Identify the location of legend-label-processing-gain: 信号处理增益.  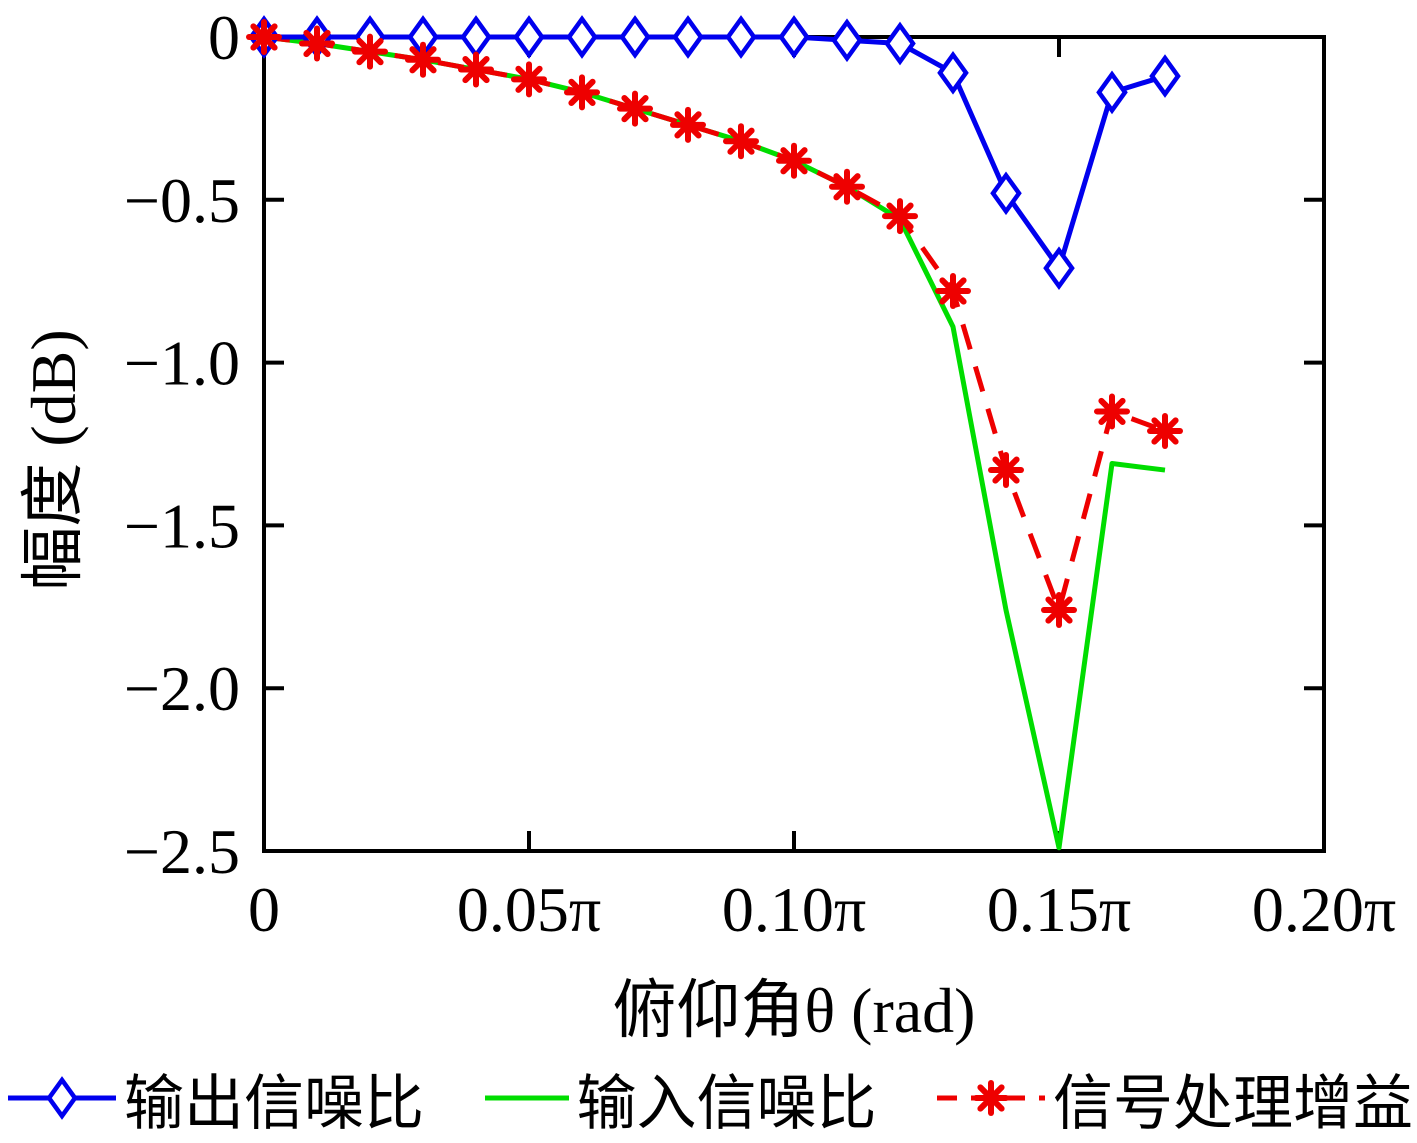
(1233, 1103).